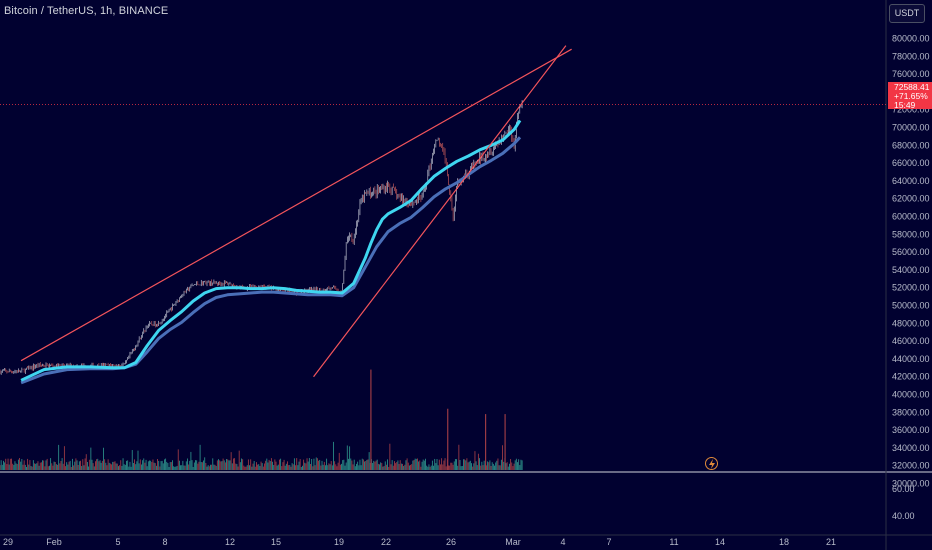 This screenshot has width=932, height=550. Describe the element at coordinates (911, 56) in the screenshot. I see `price-tick-label: 78000.00` at that location.